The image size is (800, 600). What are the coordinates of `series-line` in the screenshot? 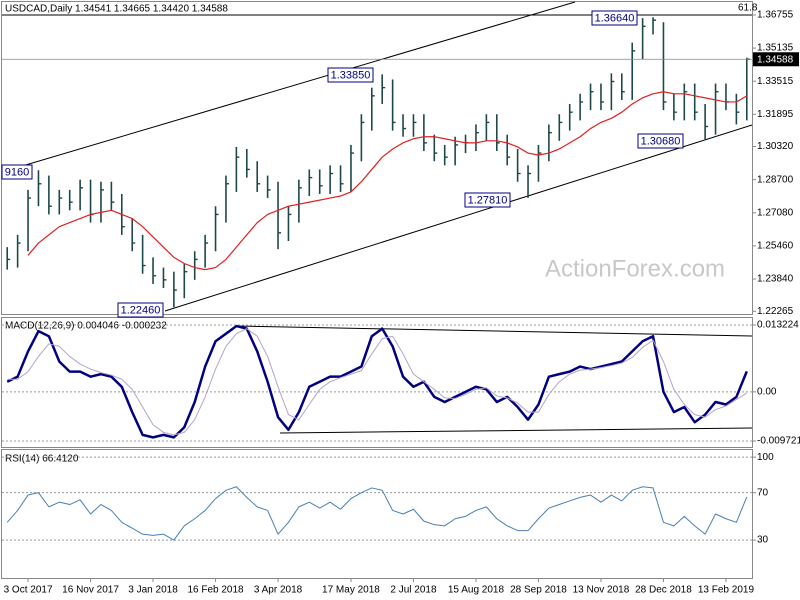 It's located at (377, 513).